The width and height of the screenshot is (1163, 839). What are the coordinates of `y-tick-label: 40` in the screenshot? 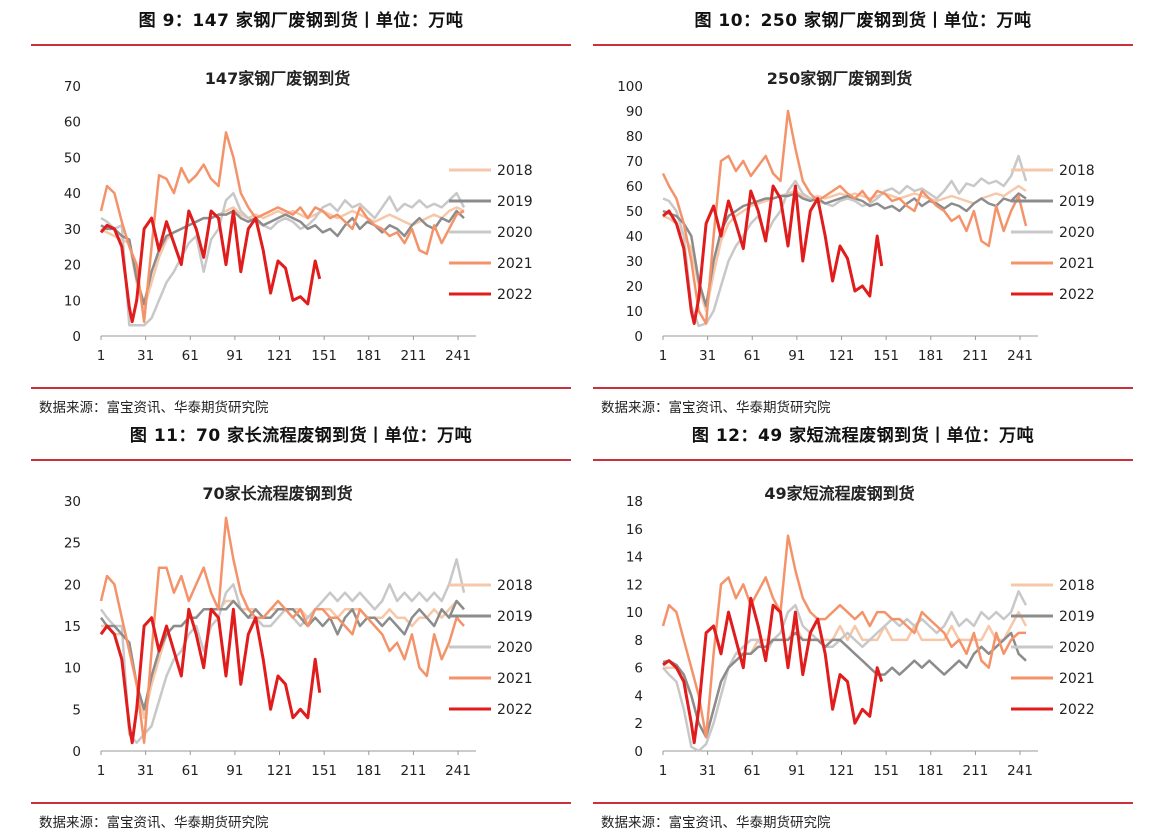 It's located at (72, 194).